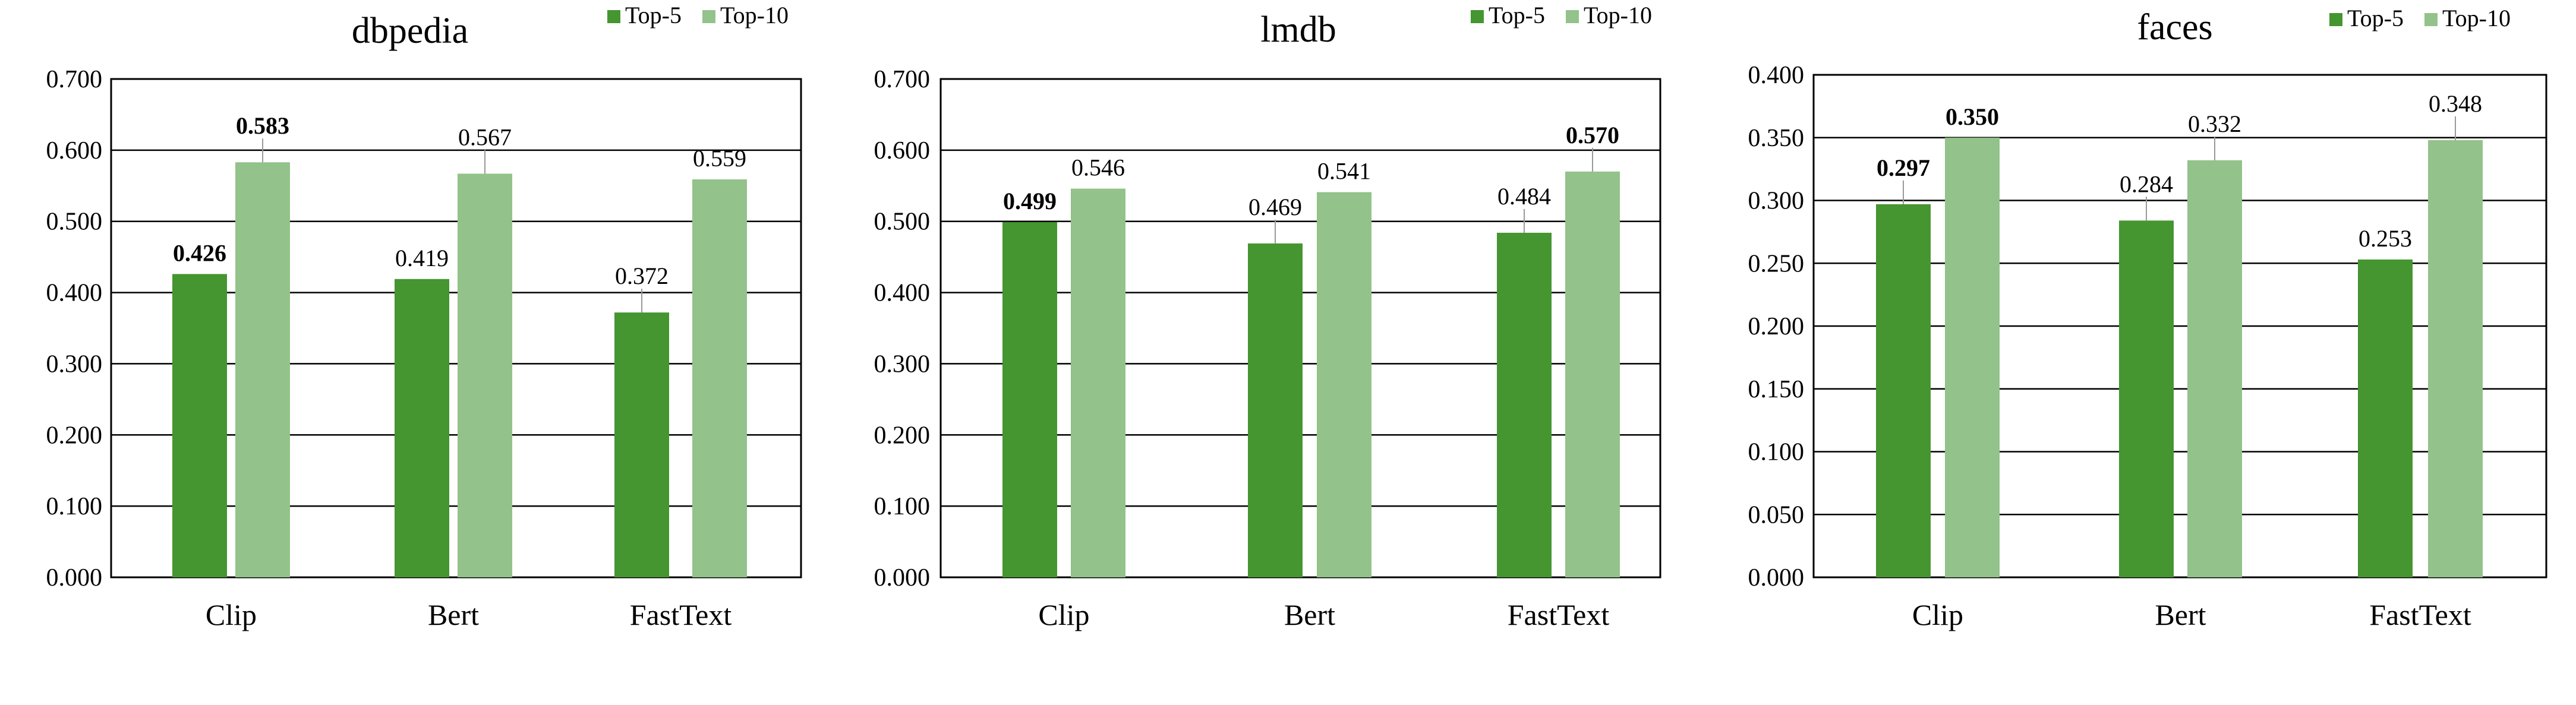 This screenshot has height=705, width=2576. I want to click on data-label: 0.284, so click(2147, 183).